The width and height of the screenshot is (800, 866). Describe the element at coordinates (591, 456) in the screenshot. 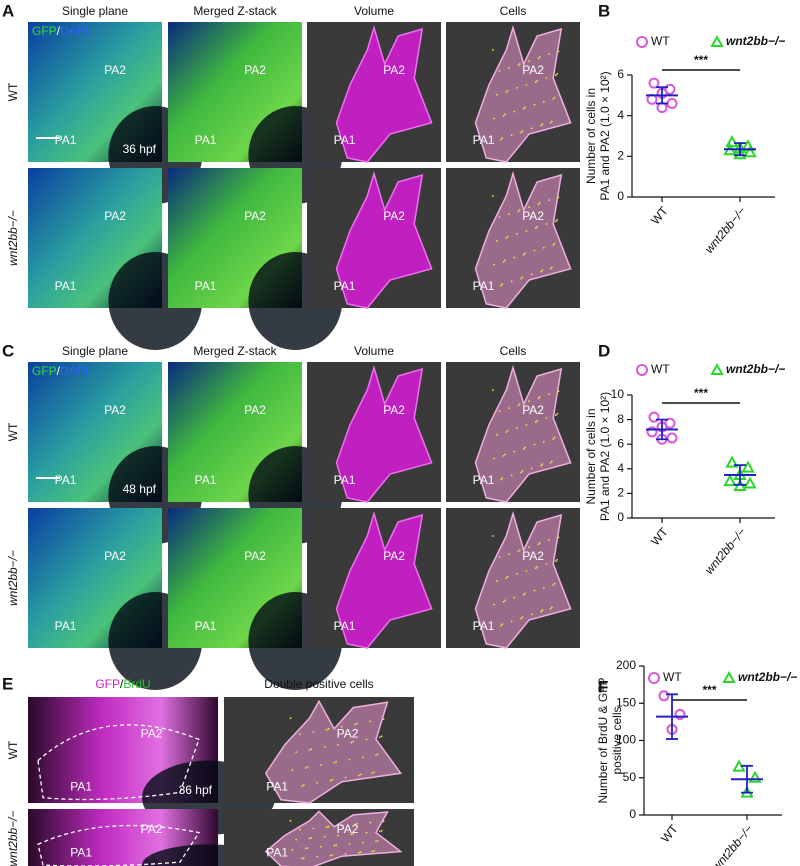

I see `y-axis-label: Number of cells in` at that location.